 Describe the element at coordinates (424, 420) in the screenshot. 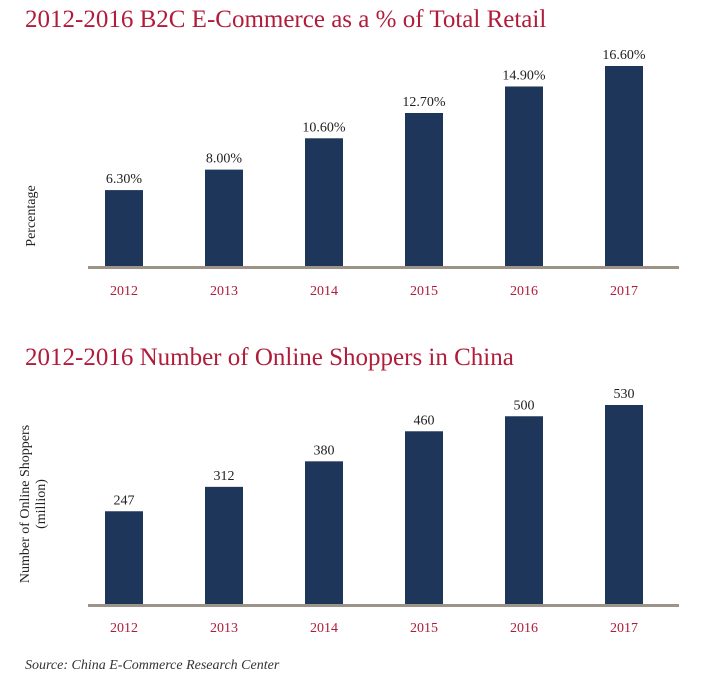

I see `data-label: 460` at that location.